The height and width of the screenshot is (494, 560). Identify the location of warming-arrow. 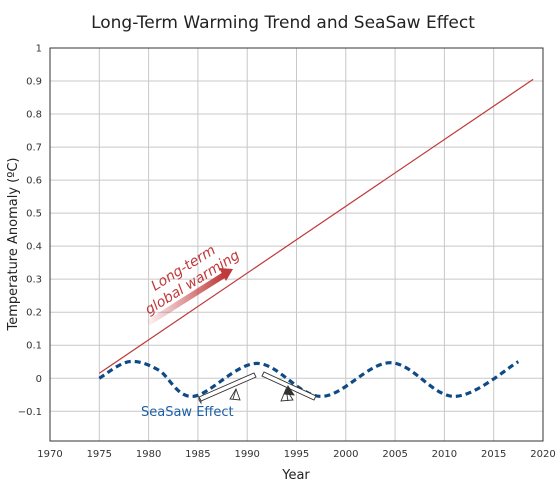
(189, 297).